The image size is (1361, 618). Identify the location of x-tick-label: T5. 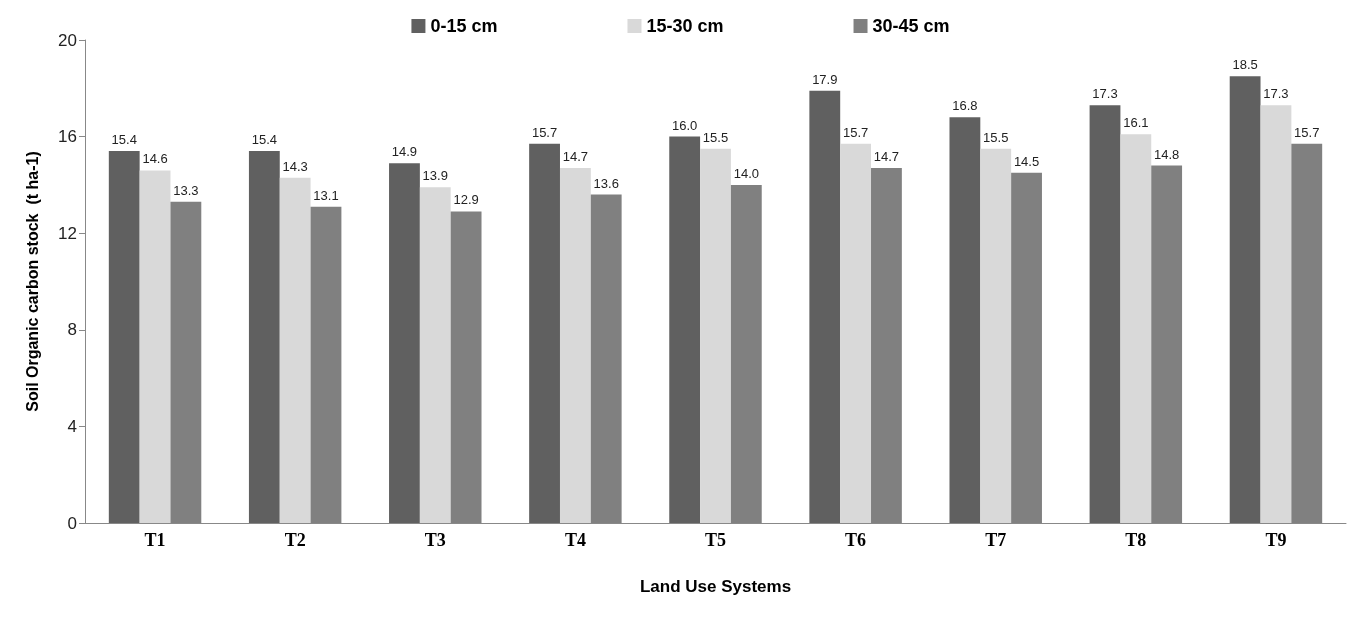
(715, 540).